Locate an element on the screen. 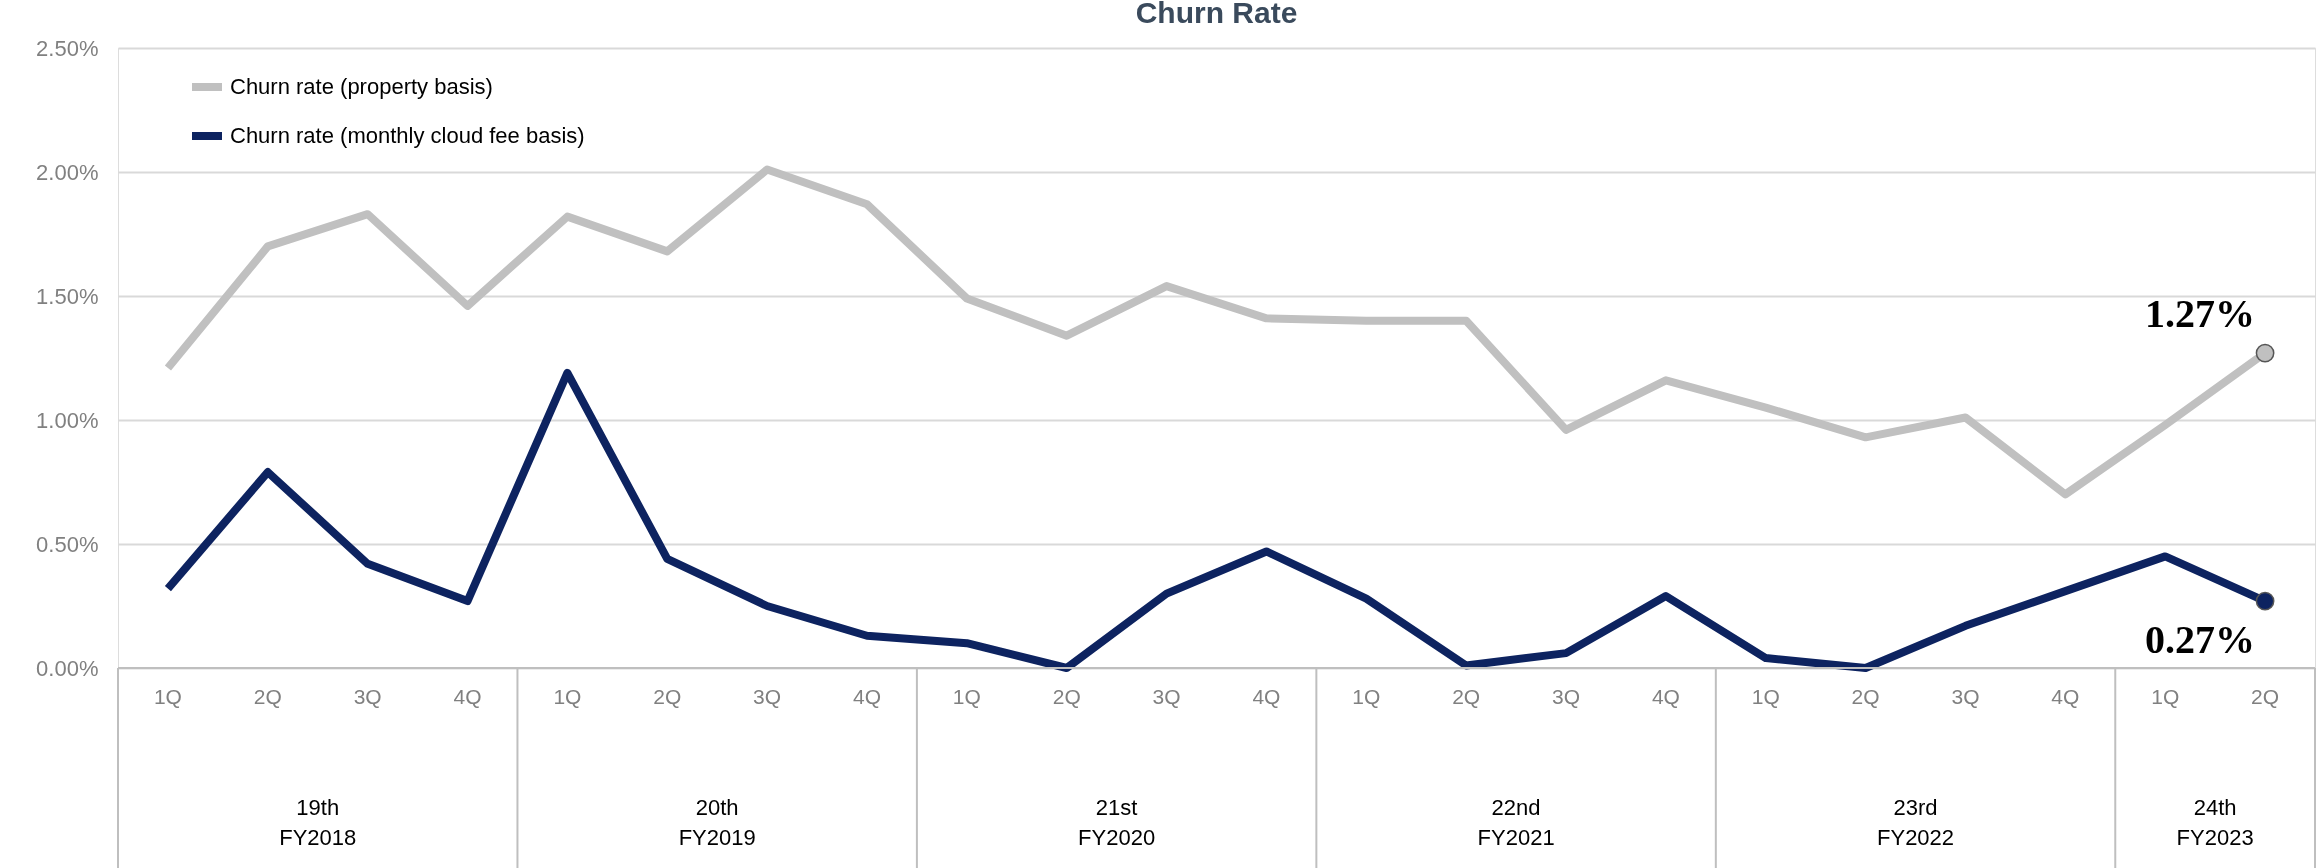  text: 23rd FY2022 is located at coordinates (1916, 822).